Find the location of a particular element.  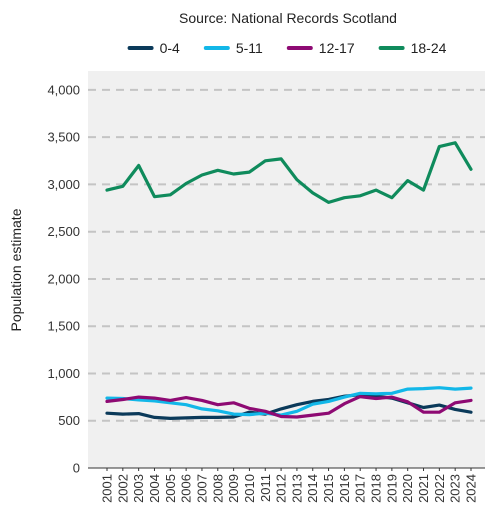

y-tick-label: 0 is located at coordinates (76, 468).